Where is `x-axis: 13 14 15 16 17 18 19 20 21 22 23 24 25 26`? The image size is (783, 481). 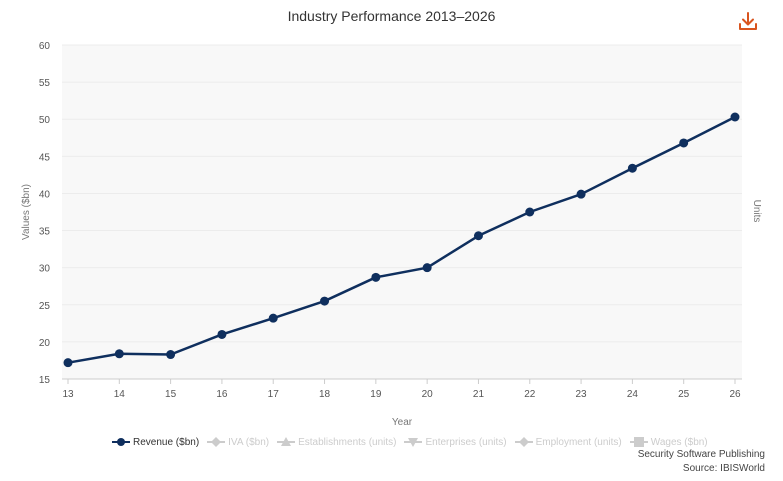
x-axis: 13 14 15 16 17 18 19 20 21 22 23 24 25 26 is located at coordinates (402, 389).